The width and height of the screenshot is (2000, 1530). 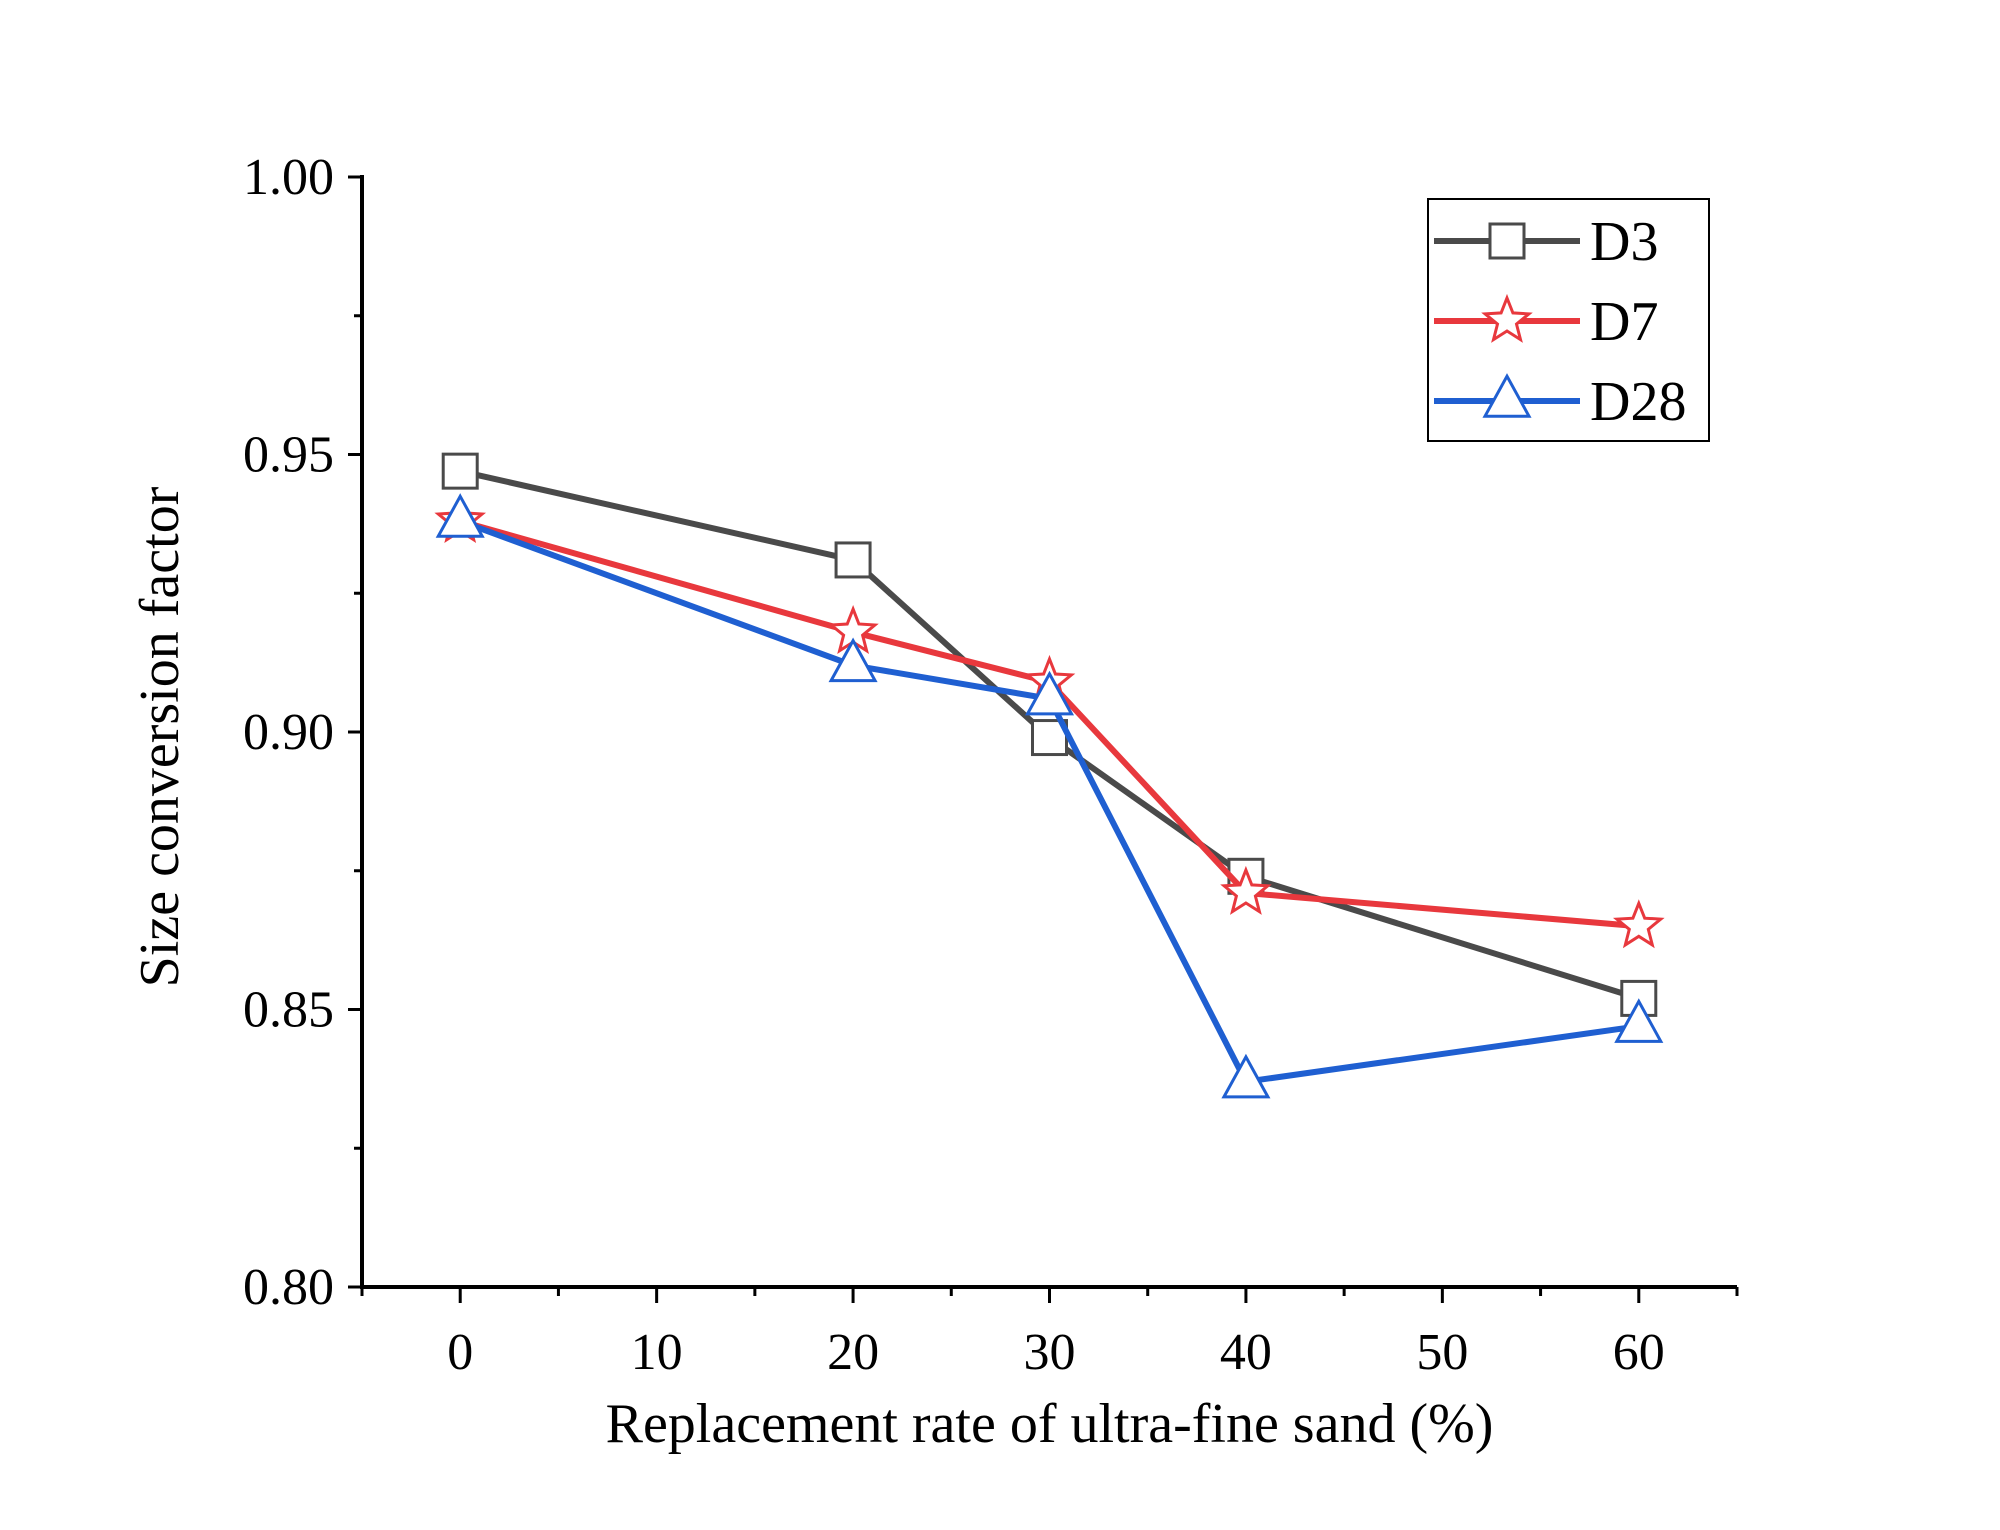 What do you see at coordinates (1507, 318) in the screenshot?
I see `legend-marker-star` at bounding box center [1507, 318].